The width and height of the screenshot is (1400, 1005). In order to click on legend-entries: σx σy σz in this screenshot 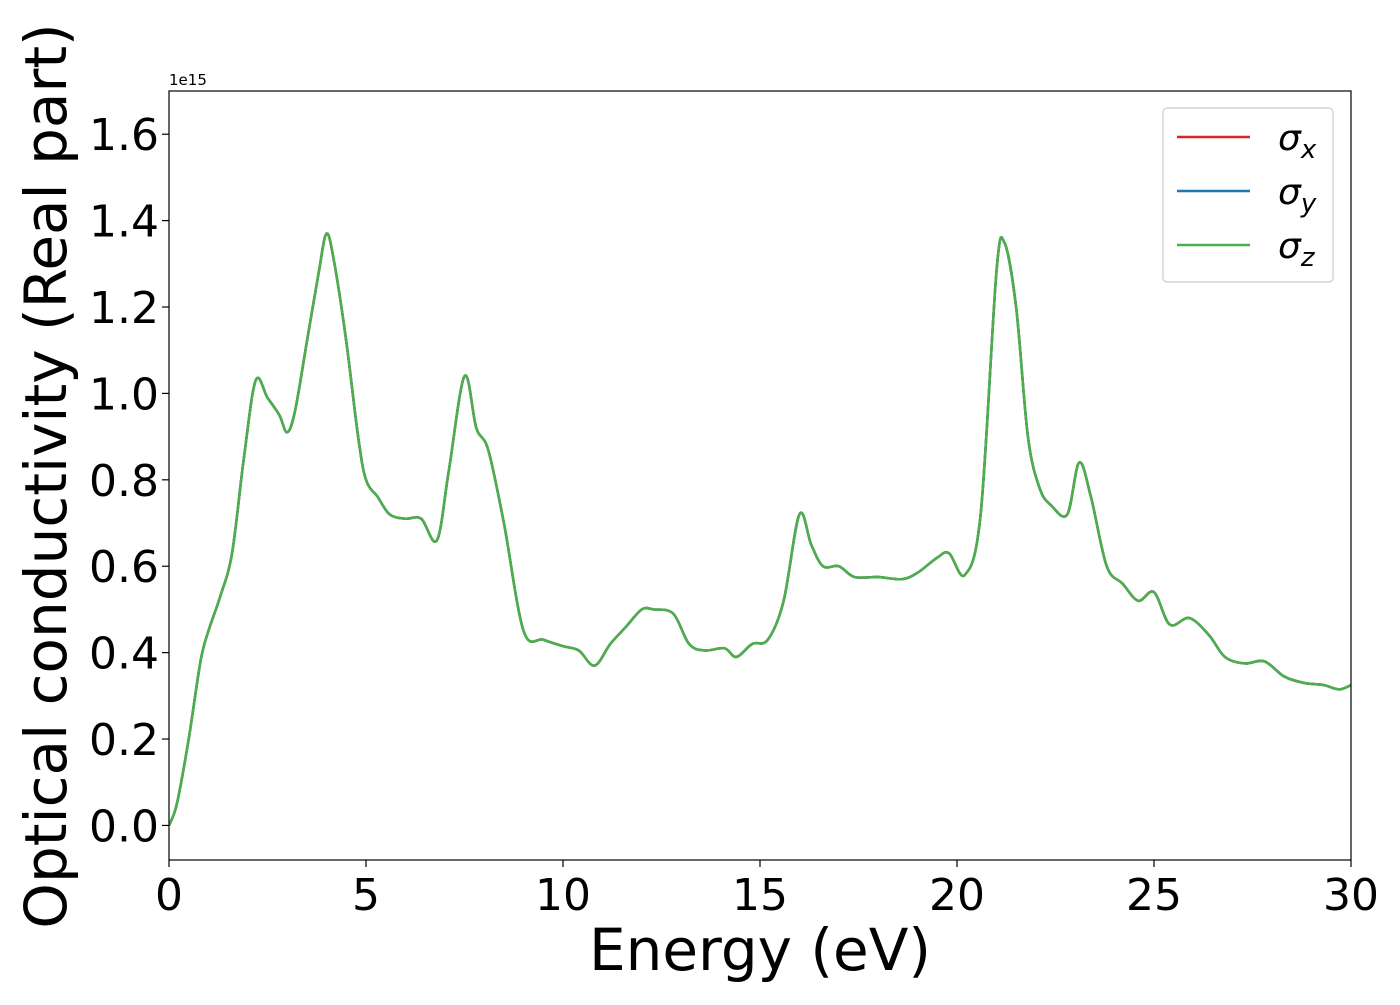, I will do `click(1247, 195)`.